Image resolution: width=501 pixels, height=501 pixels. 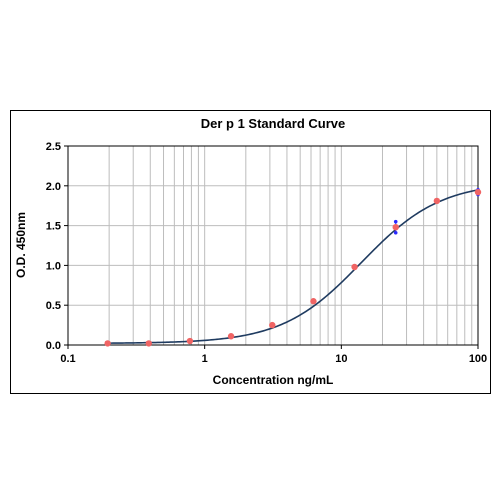 What do you see at coordinates (273, 380) in the screenshot?
I see `x-axis-label: Concentration ng/mL` at bounding box center [273, 380].